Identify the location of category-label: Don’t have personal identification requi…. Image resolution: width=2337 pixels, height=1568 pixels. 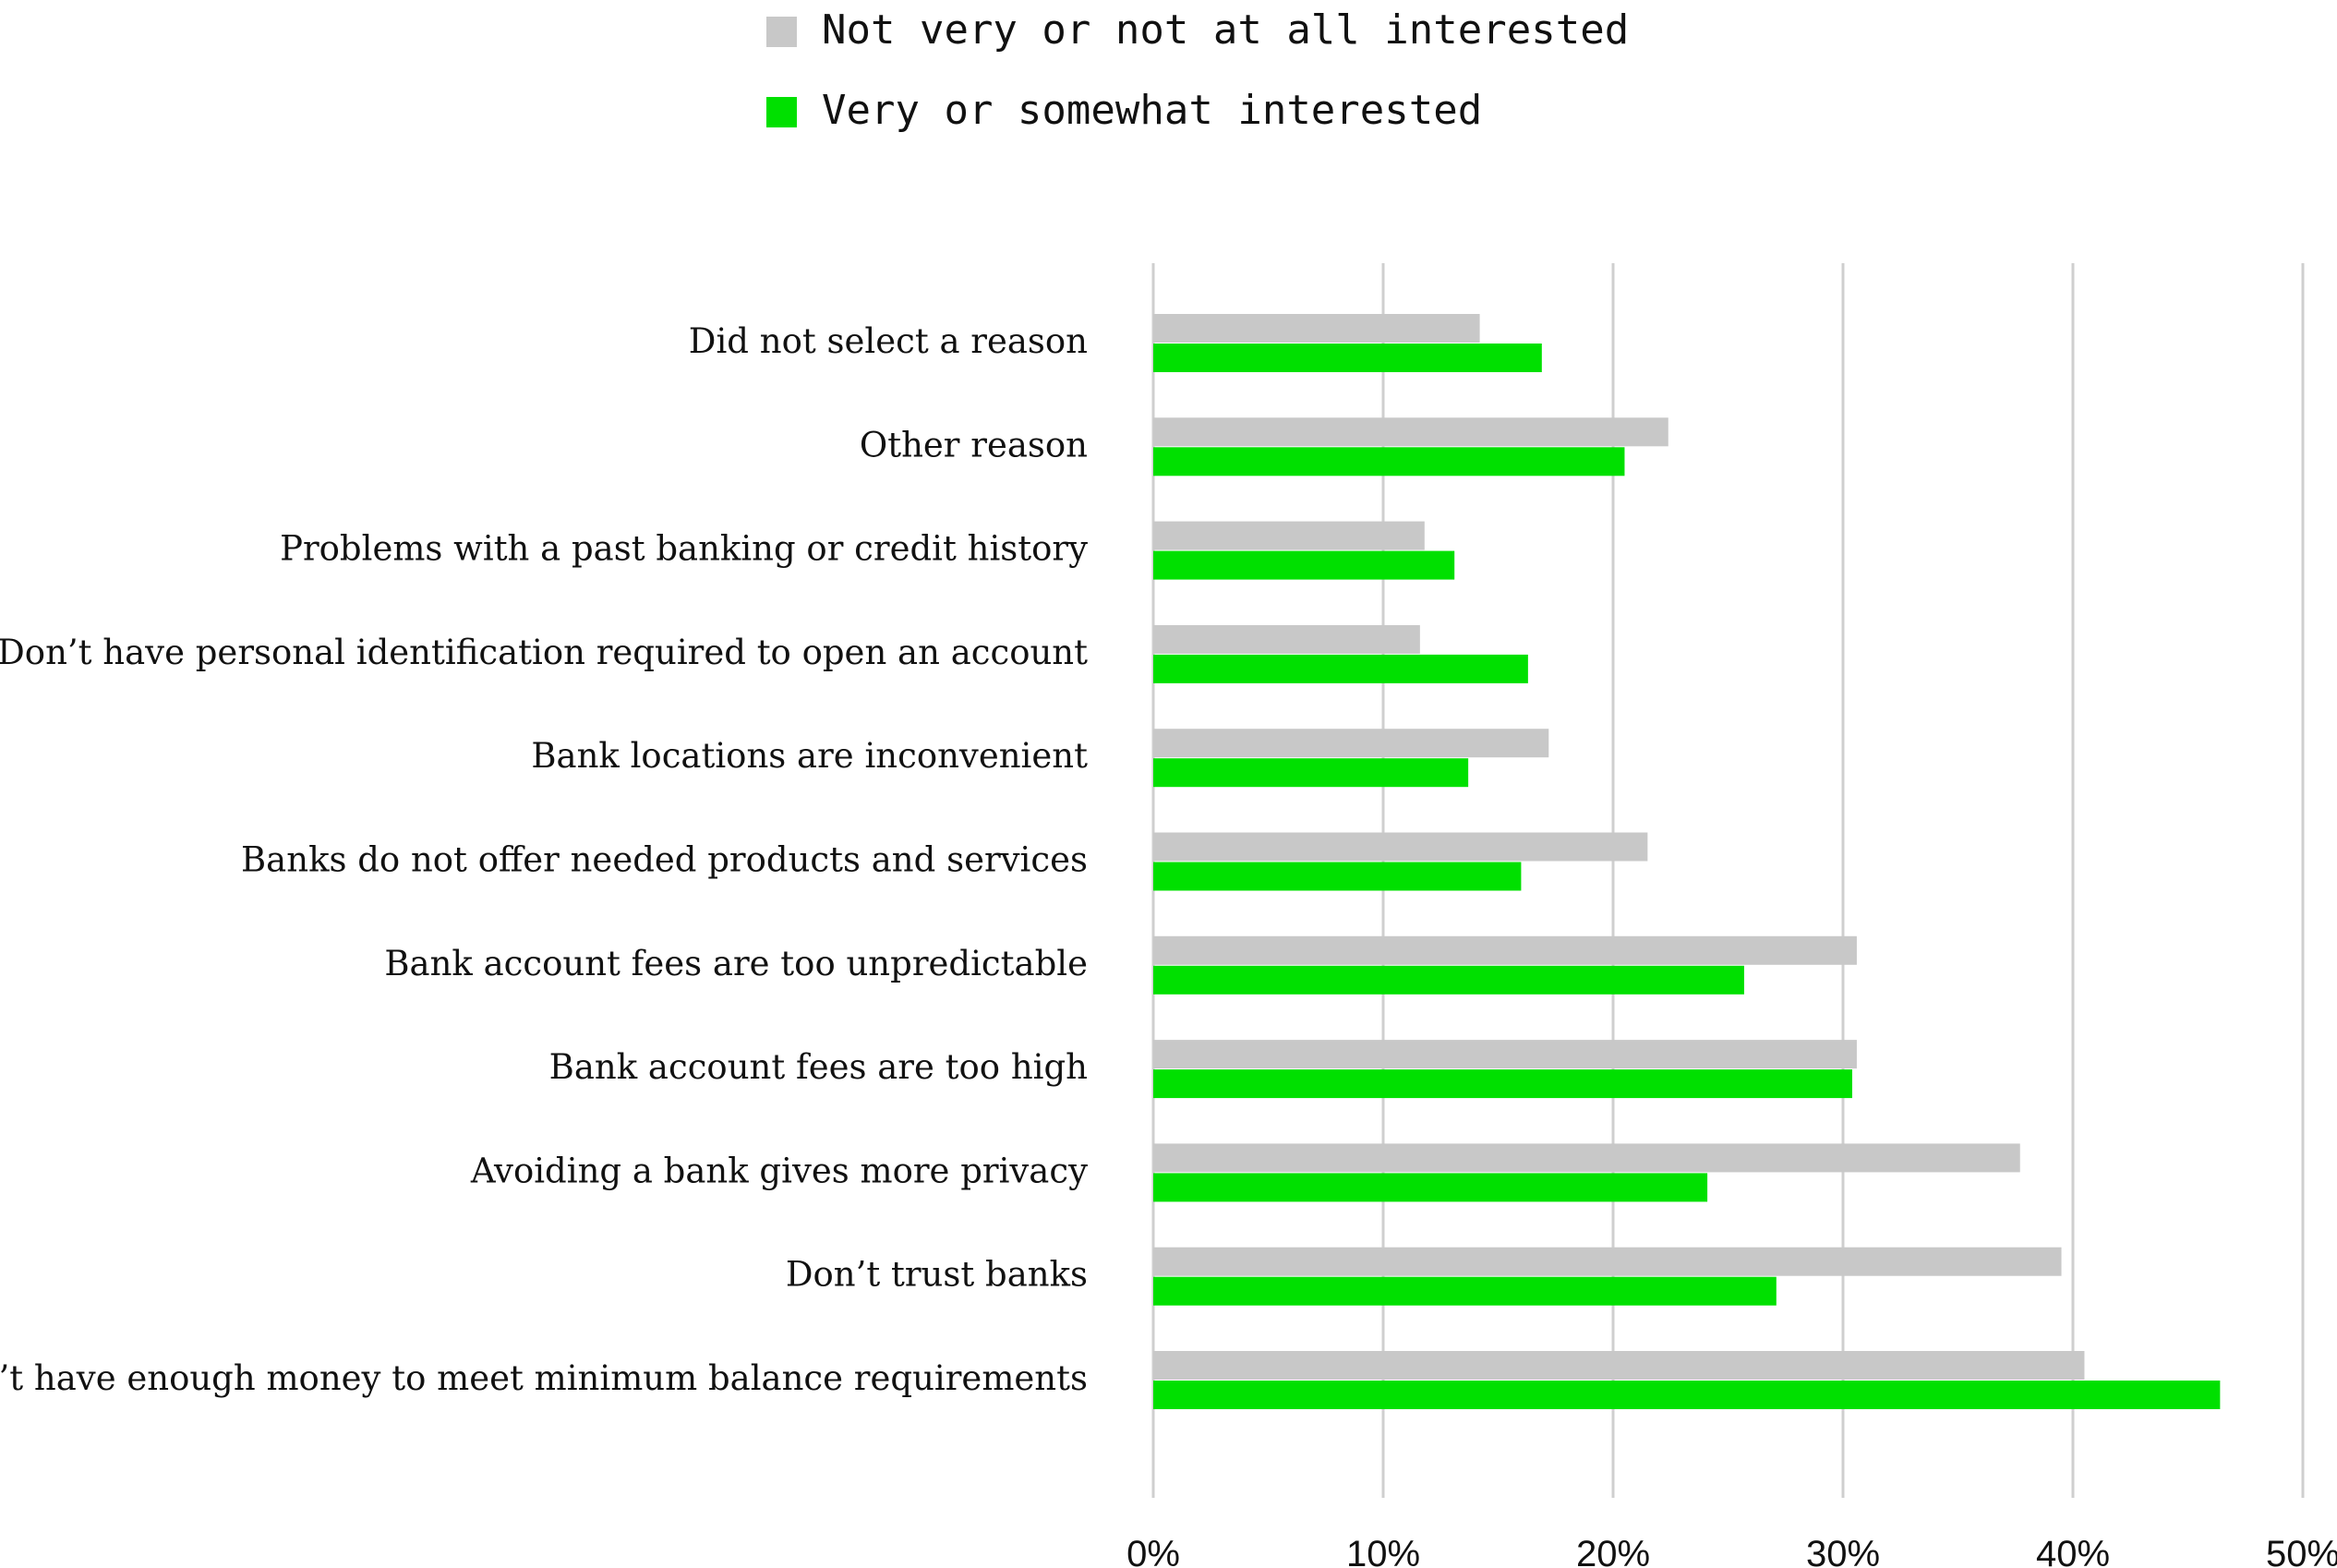
(544, 652).